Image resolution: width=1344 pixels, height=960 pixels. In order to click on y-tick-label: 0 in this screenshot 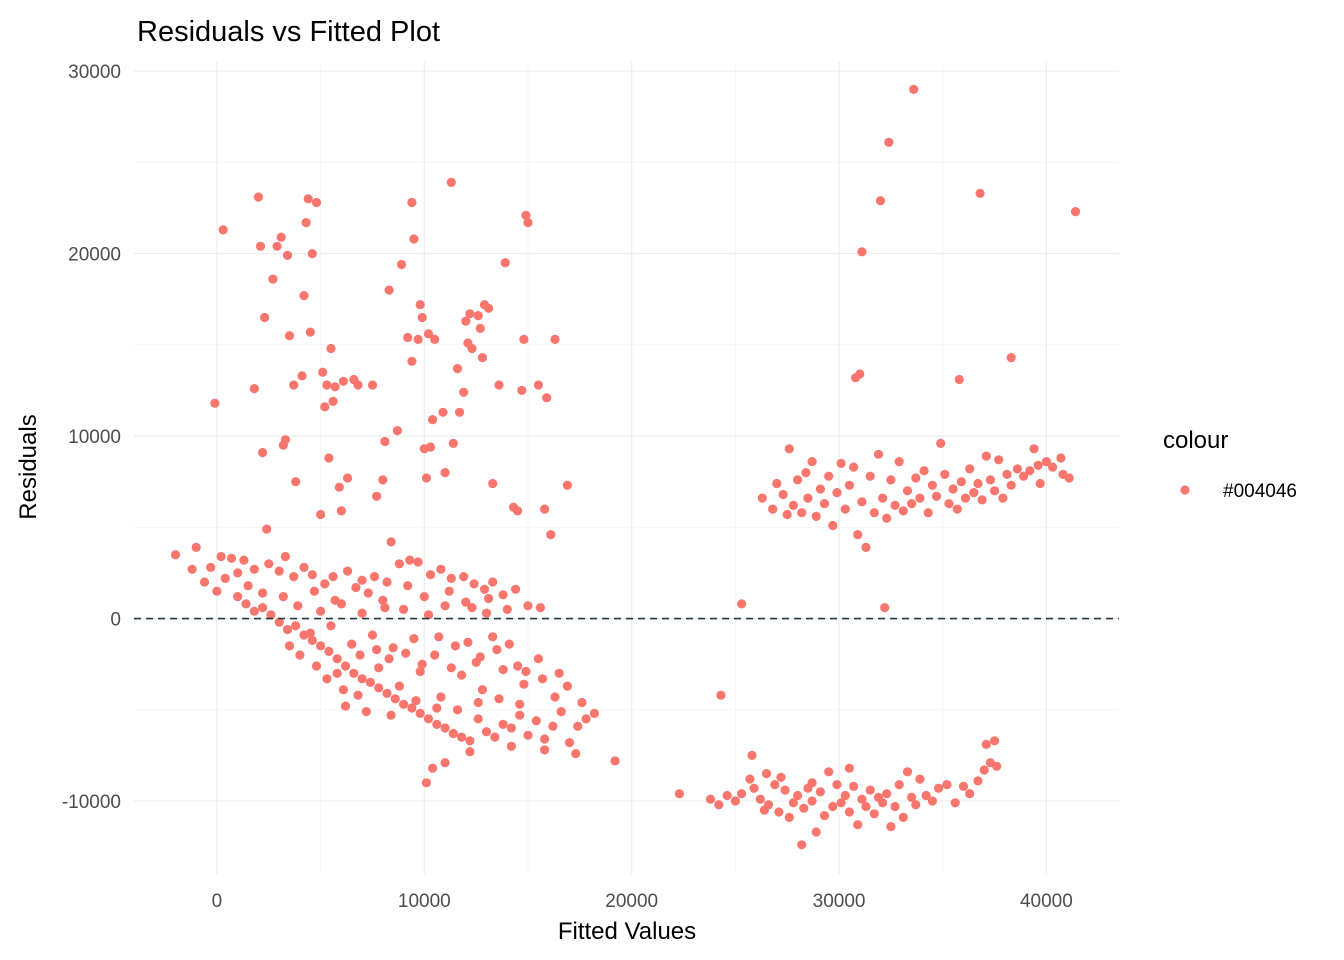, I will do `click(115, 620)`.